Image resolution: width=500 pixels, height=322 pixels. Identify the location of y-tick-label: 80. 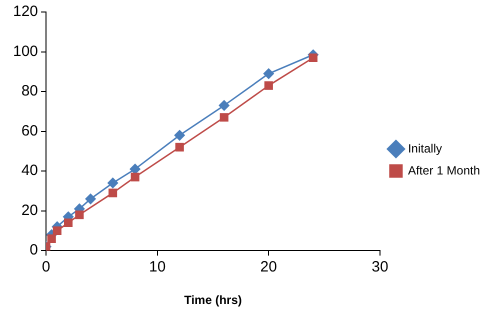
(29, 91).